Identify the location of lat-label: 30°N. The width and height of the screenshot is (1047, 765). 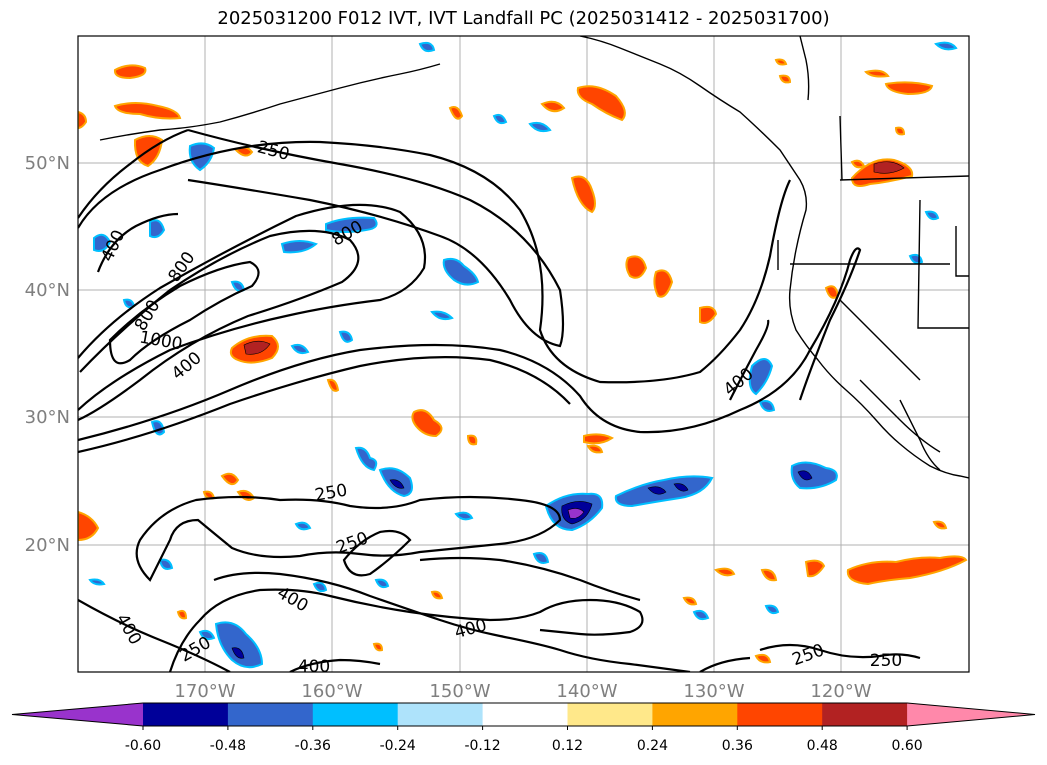
(47, 417).